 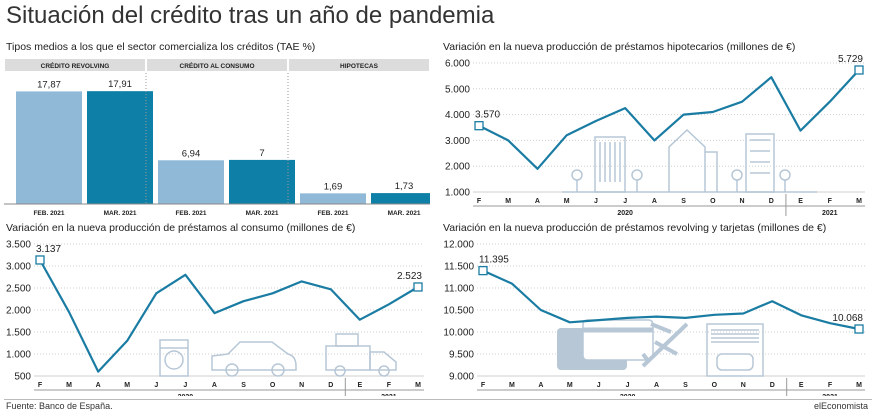 I want to click on airplane-icon, so click(x=665, y=345).